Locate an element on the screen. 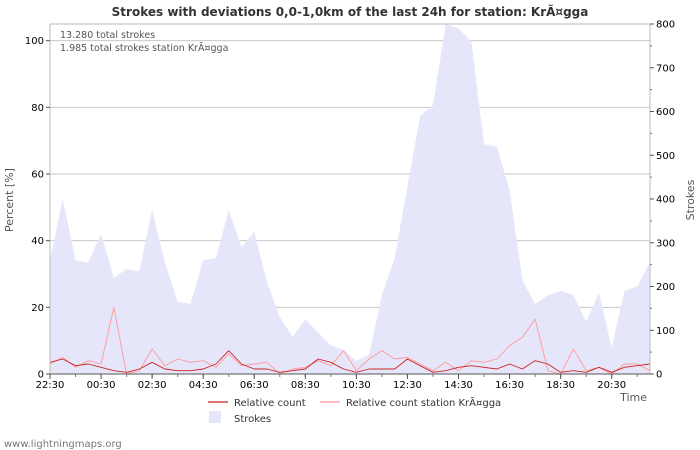  x-tick-label-08:30: 08:30 is located at coordinates (305, 385).